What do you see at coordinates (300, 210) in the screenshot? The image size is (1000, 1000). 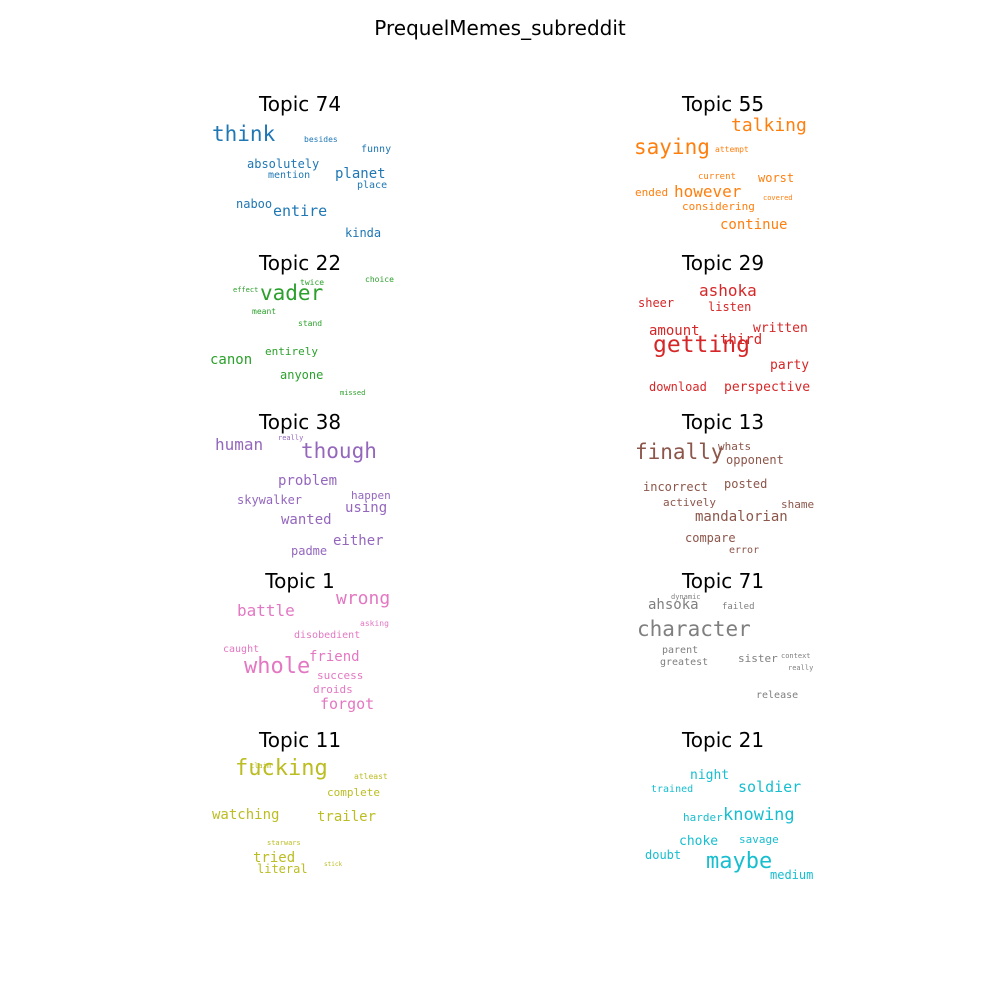 I see `cloud-word: entire` at bounding box center [300, 210].